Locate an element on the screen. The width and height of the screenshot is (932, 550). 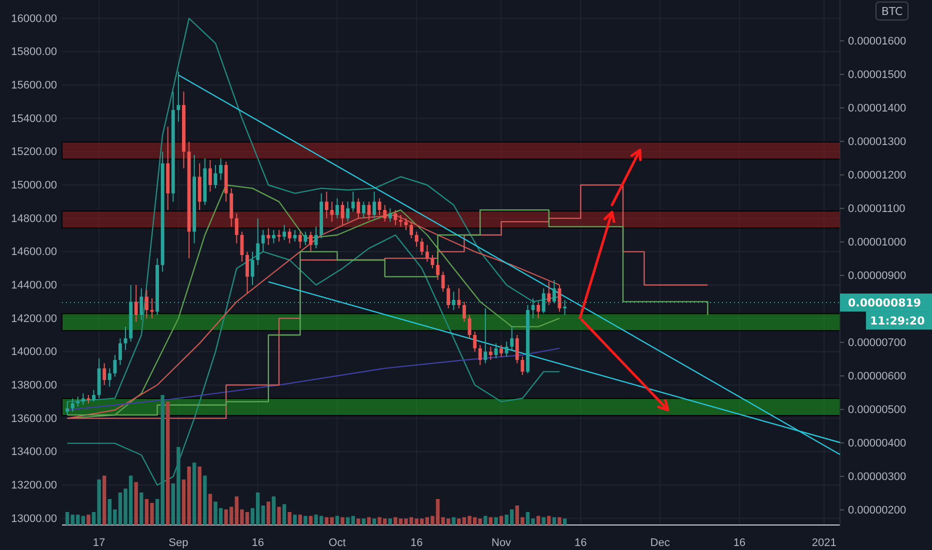
y-tick-label: 13600.00 is located at coordinates (34, 418).